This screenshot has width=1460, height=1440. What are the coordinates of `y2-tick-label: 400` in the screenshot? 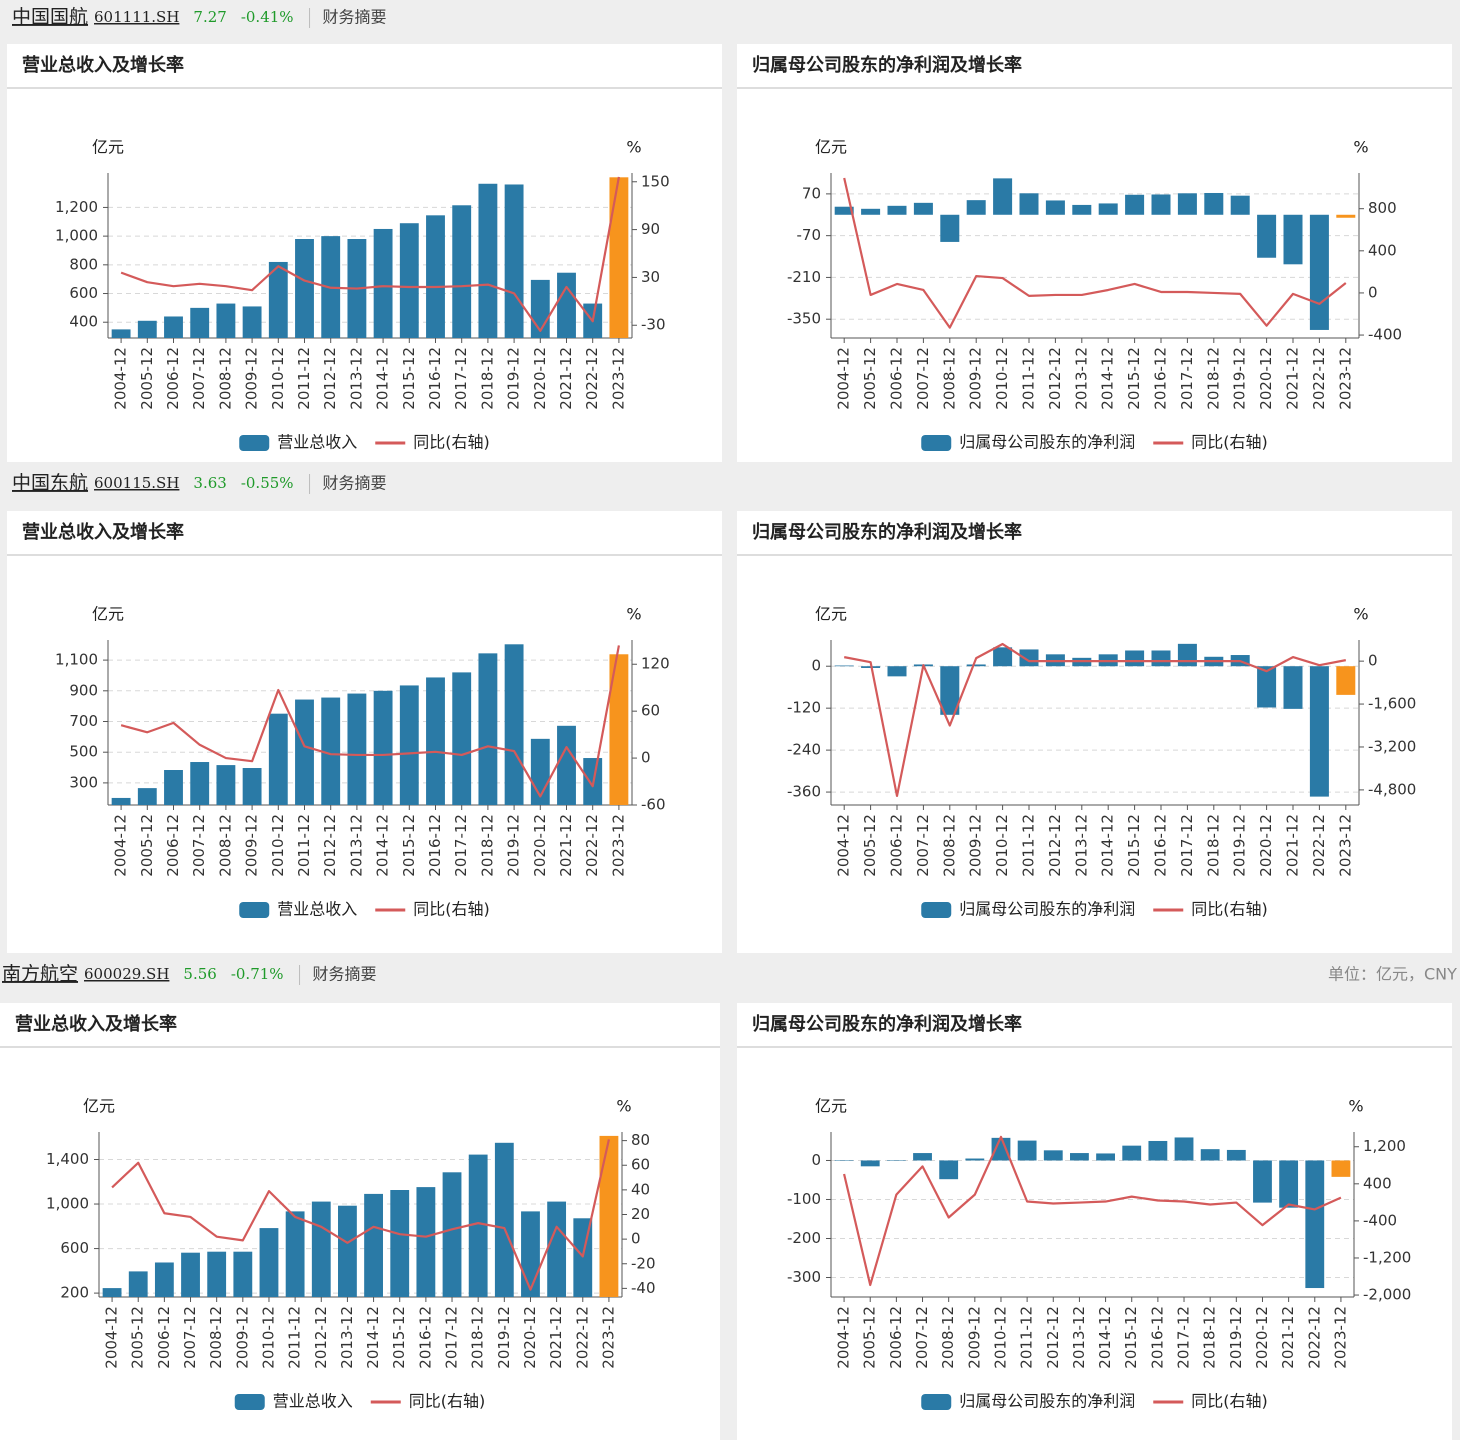 It's located at (1382, 250).